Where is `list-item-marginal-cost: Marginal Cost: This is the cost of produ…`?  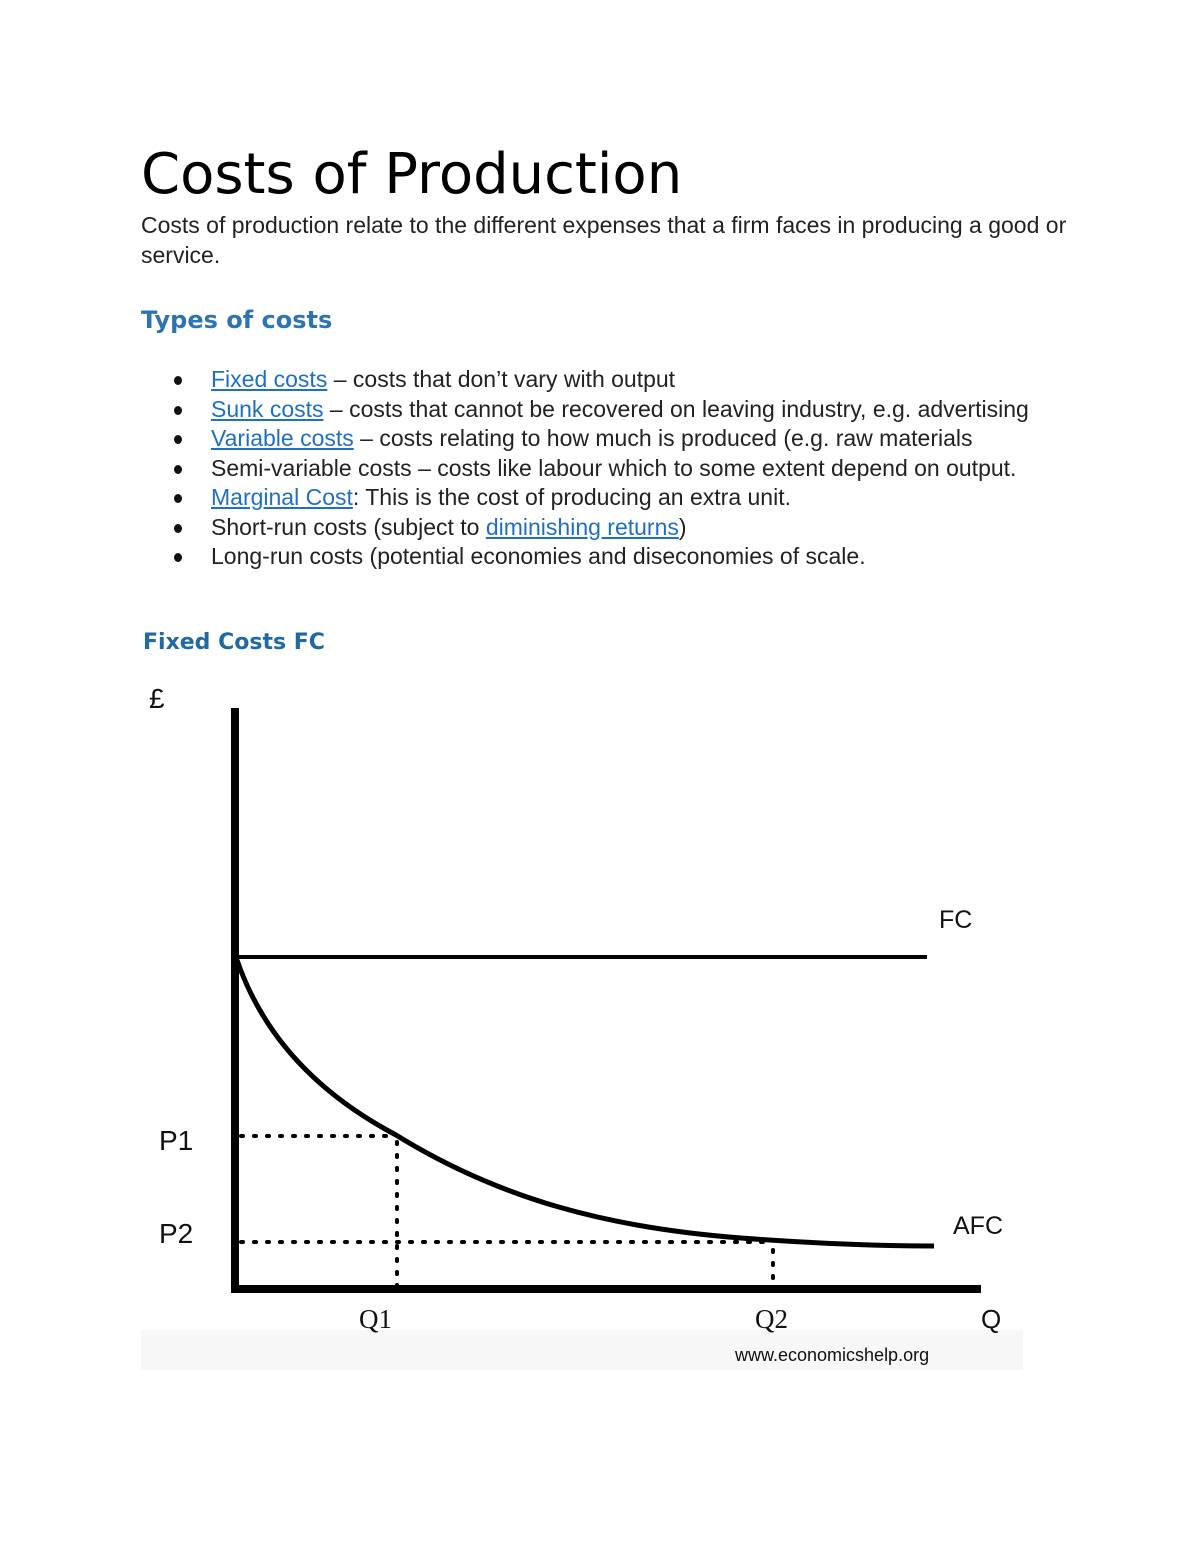 list-item-marginal-cost: Marginal Cost: This is the cost of produ… is located at coordinates (621, 498).